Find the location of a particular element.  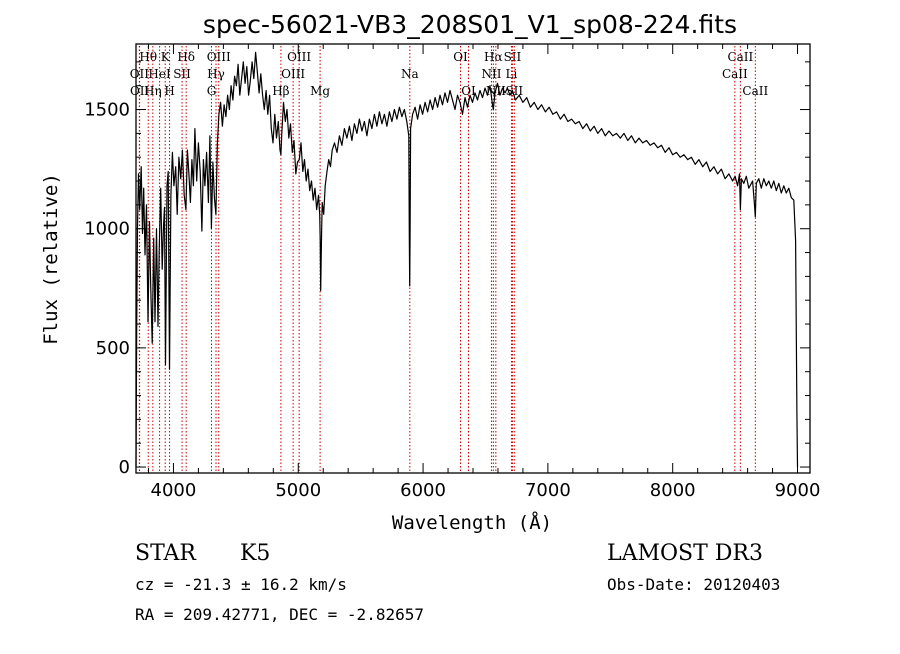

obs-date: Obs-Date: 20120403 is located at coordinates (693, 584).